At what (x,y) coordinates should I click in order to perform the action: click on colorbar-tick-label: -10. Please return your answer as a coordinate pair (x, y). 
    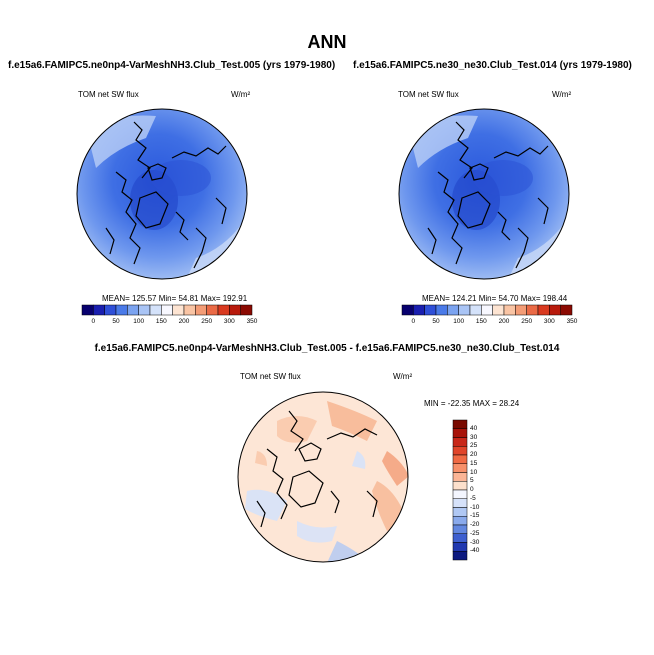
    Looking at the image, I should click on (475, 507).